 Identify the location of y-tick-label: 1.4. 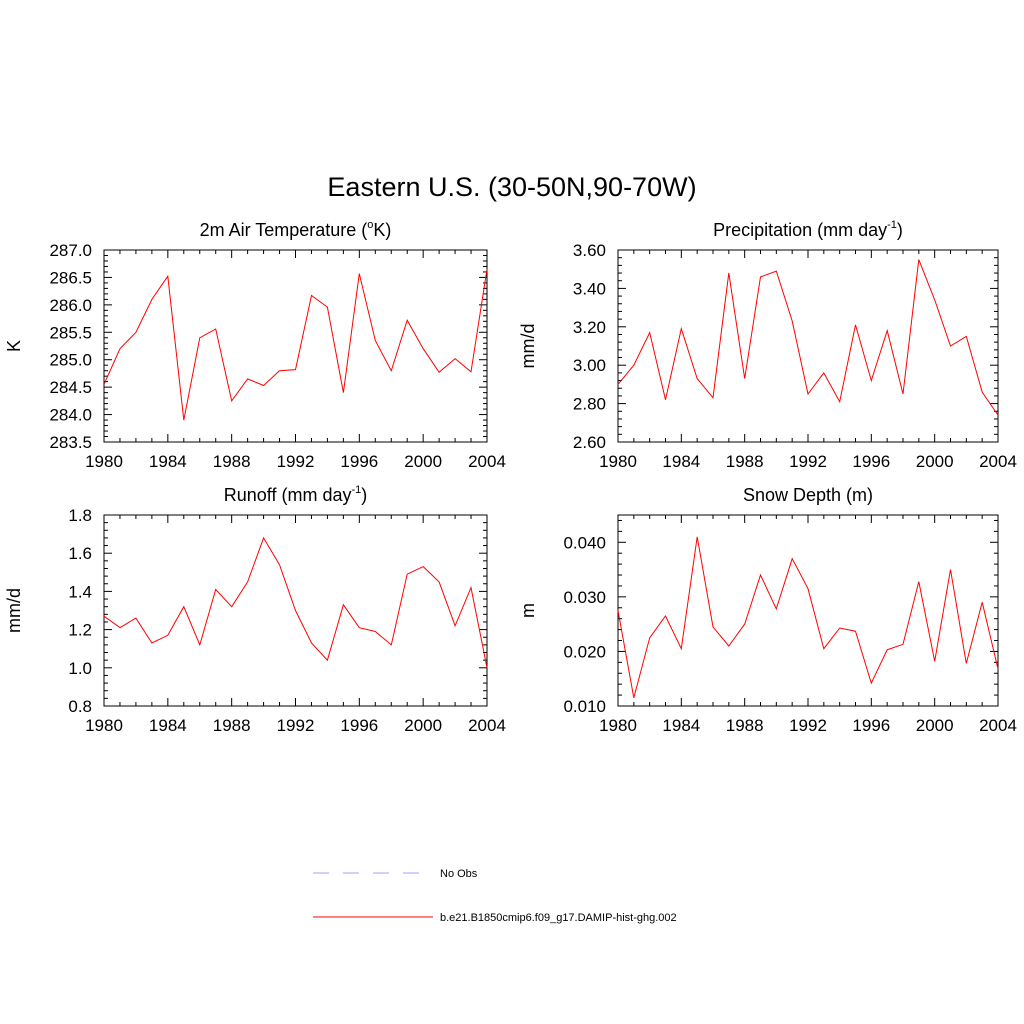
(80, 591).